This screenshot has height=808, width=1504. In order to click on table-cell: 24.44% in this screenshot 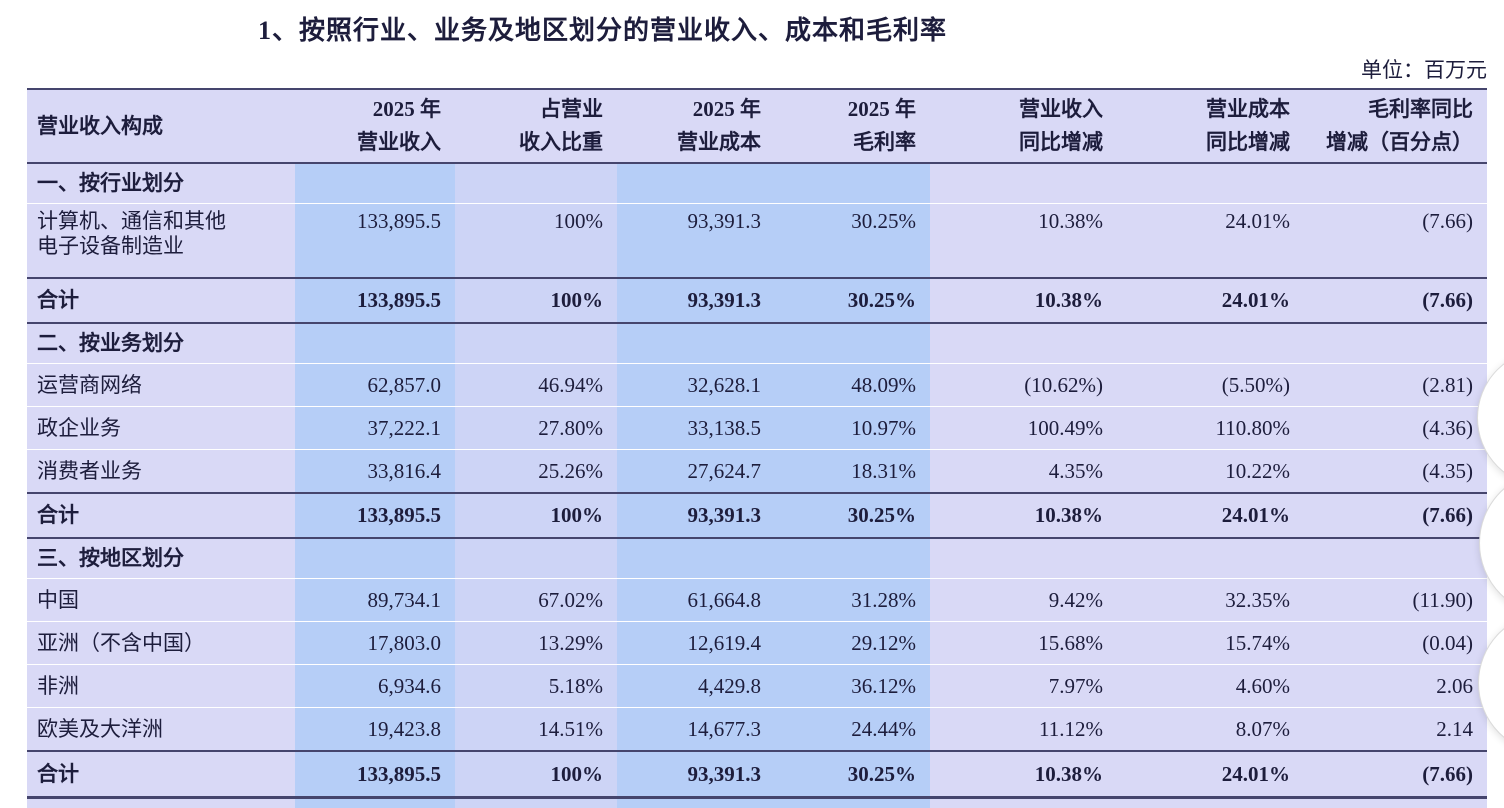, I will do `click(852, 729)`.